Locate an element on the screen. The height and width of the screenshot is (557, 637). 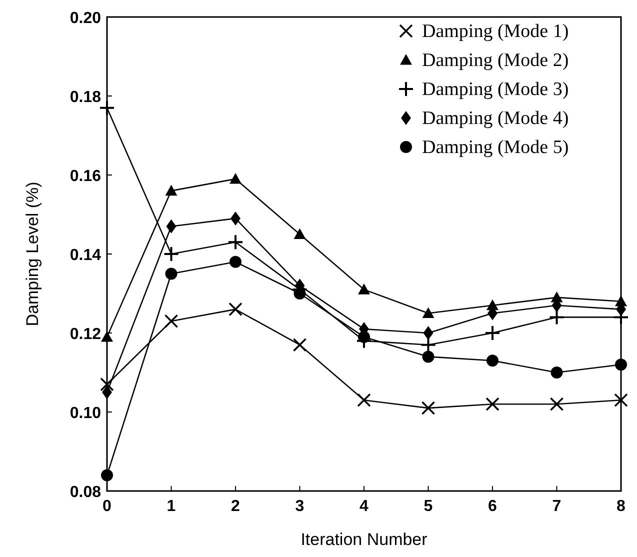
x-tick-label: 4 is located at coordinates (364, 506).